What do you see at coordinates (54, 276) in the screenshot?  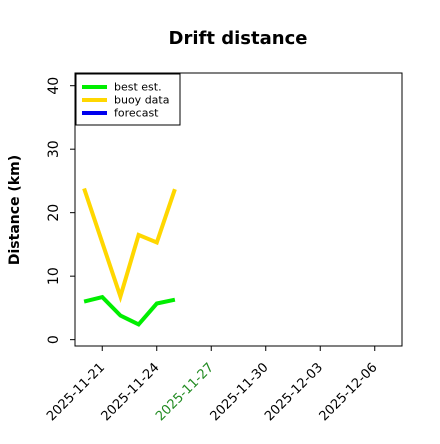 I see `y-tick-label: 10` at bounding box center [54, 276].